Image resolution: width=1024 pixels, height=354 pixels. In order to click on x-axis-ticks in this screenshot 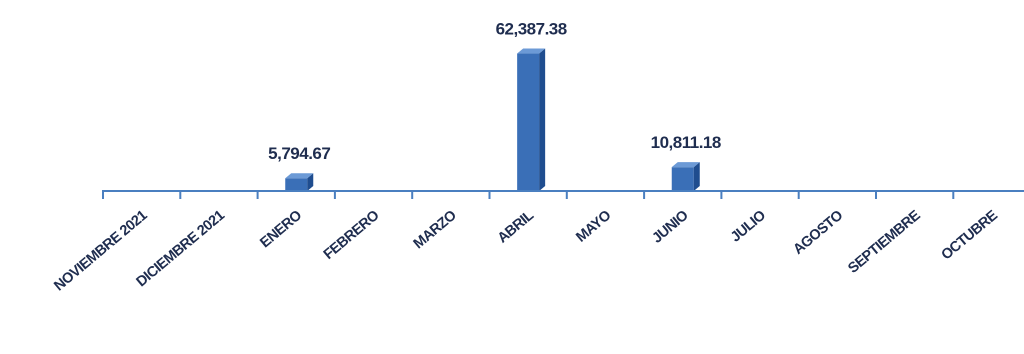, I will do `click(528, 195)`.